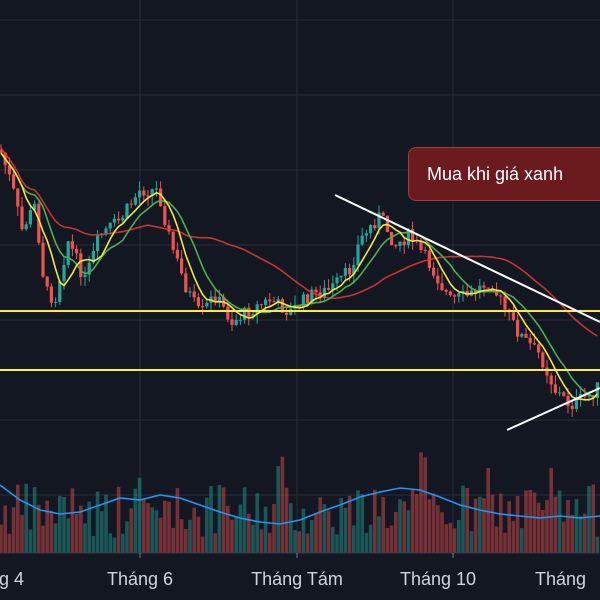 The width and height of the screenshot is (600, 600). I want to click on x-label-thang-12: Tháng, so click(560, 579).